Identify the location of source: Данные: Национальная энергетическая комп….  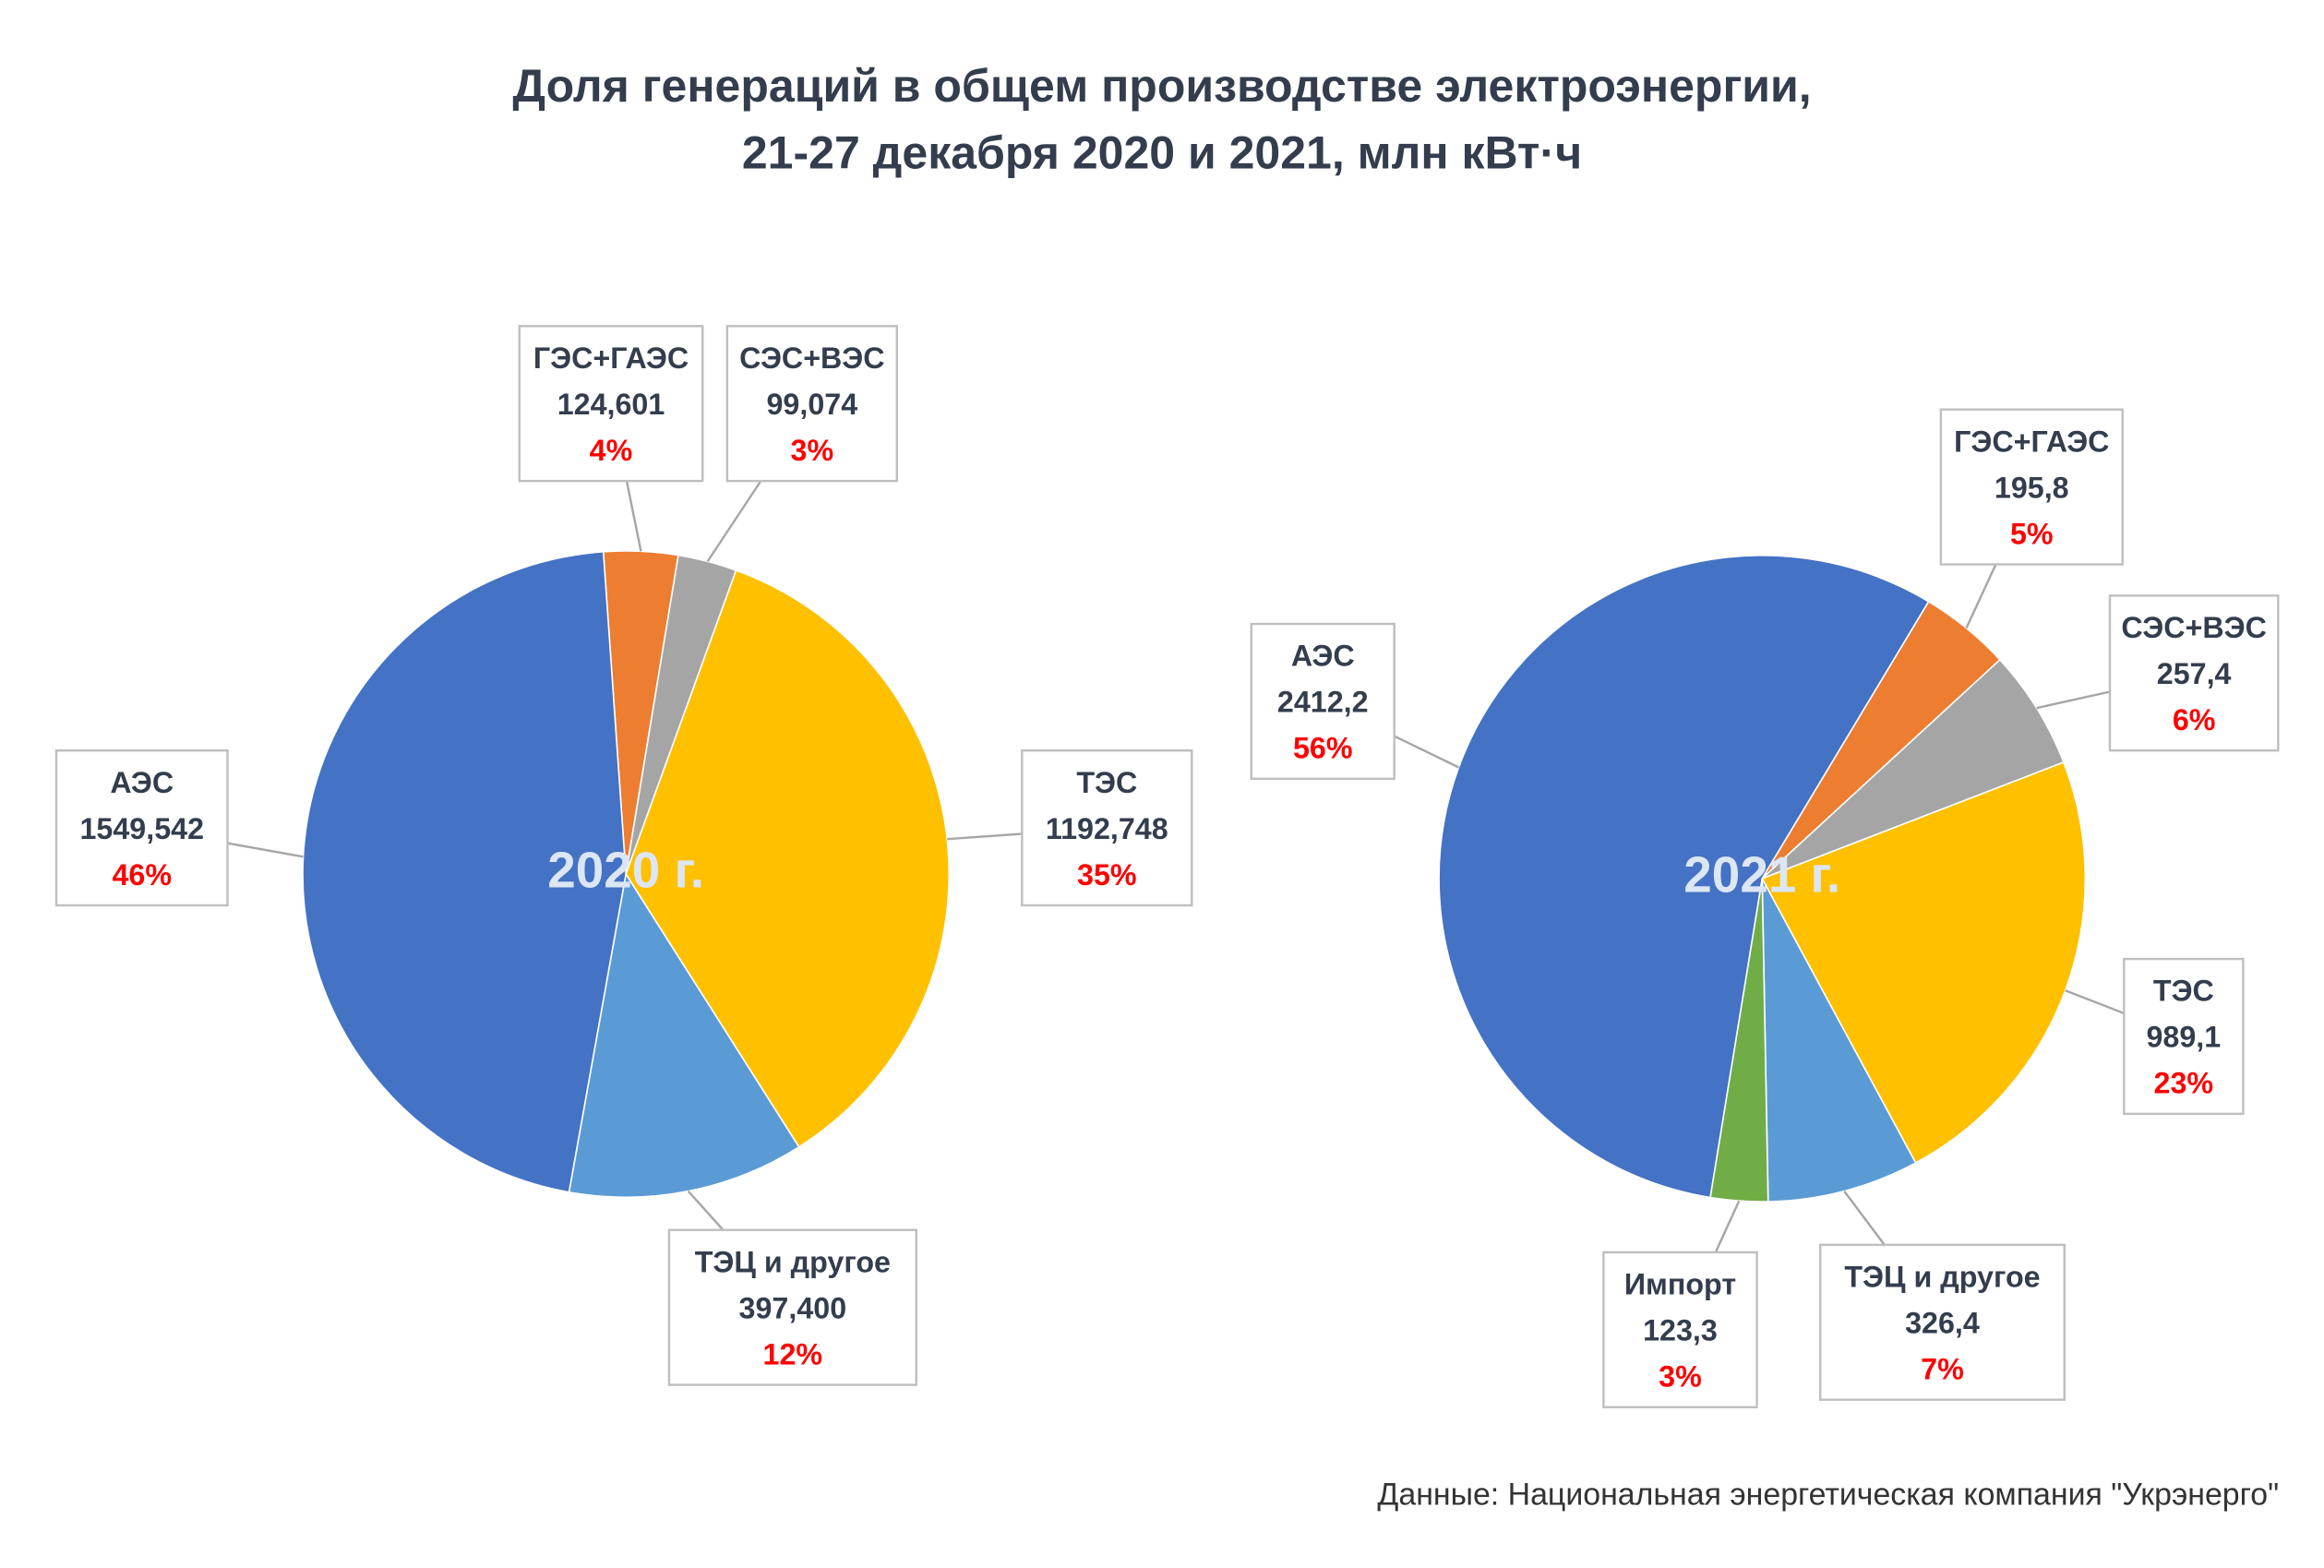
(1828, 1496).